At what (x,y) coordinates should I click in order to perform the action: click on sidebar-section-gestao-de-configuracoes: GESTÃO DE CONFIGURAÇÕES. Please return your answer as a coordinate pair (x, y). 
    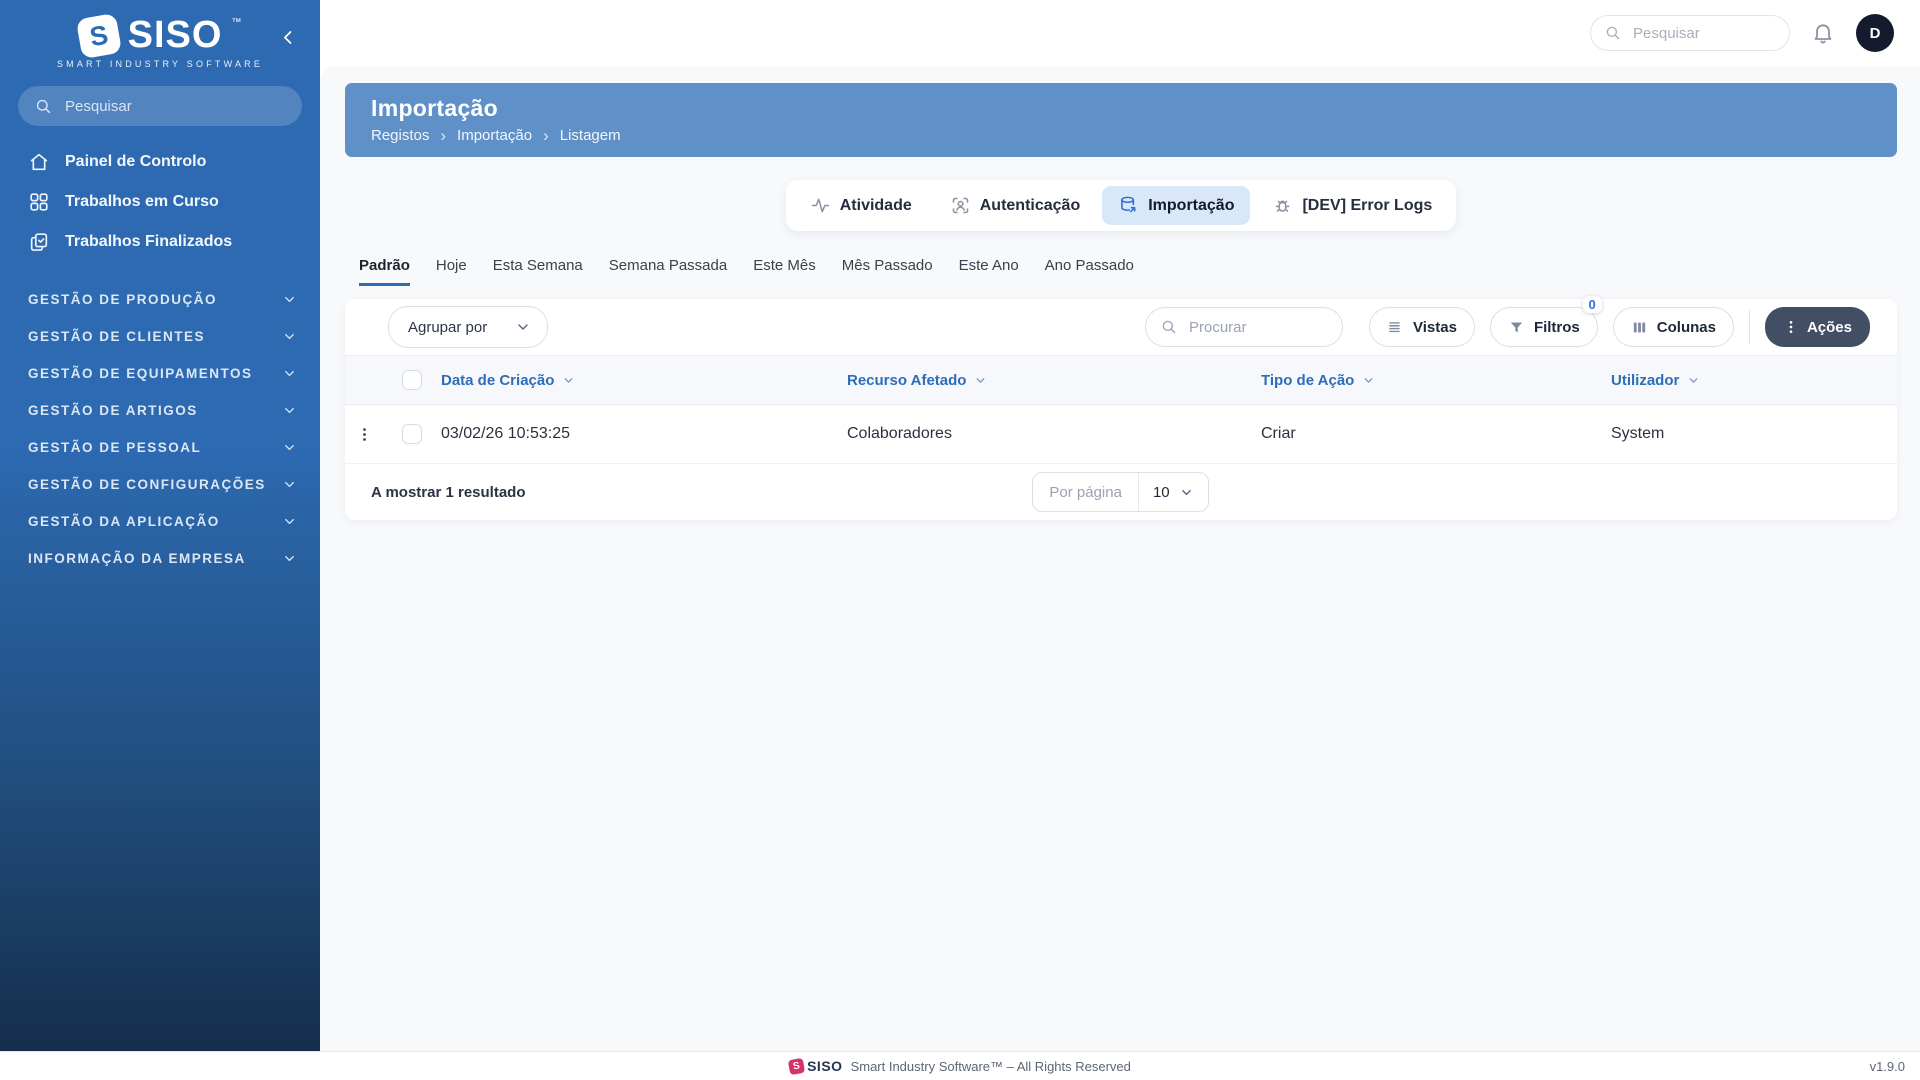
    Looking at the image, I should click on (160, 484).